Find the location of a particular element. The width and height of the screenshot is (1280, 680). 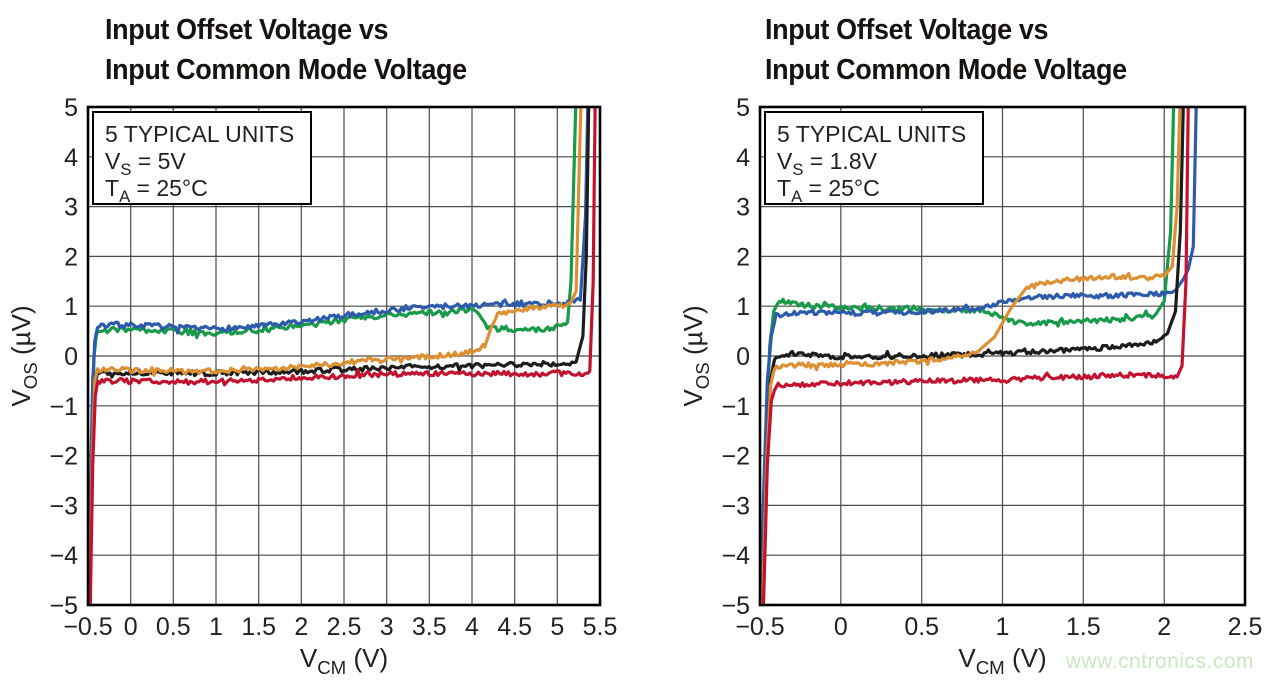

x-tick-label: 3.5 is located at coordinates (429, 627).